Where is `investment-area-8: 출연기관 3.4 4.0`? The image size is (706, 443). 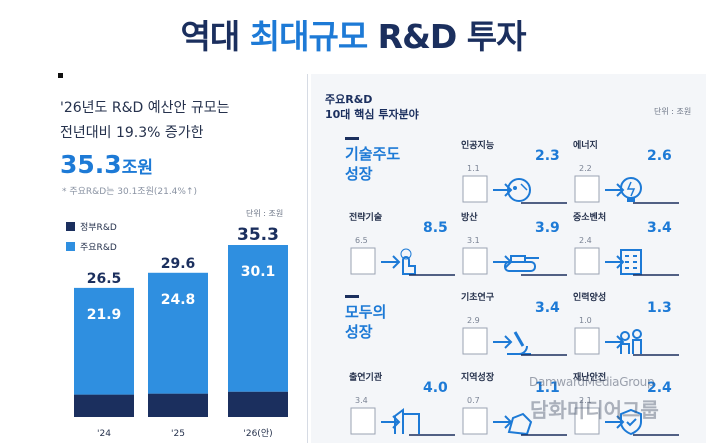 investment-area-8: 출연기관 3.4 4.0 is located at coordinates (404, 405).